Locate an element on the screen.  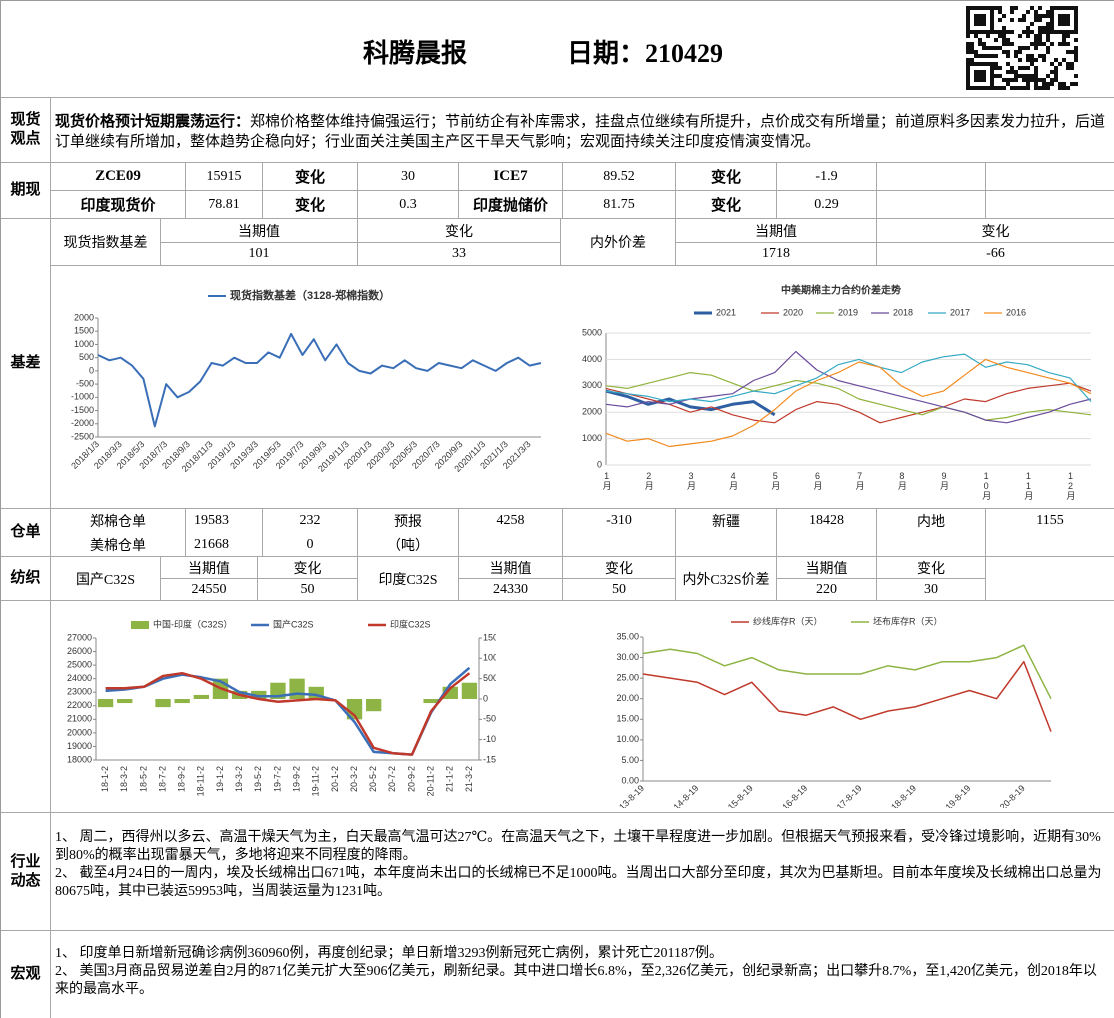
y2-tick-label: -500 is located at coordinates (489, 719).